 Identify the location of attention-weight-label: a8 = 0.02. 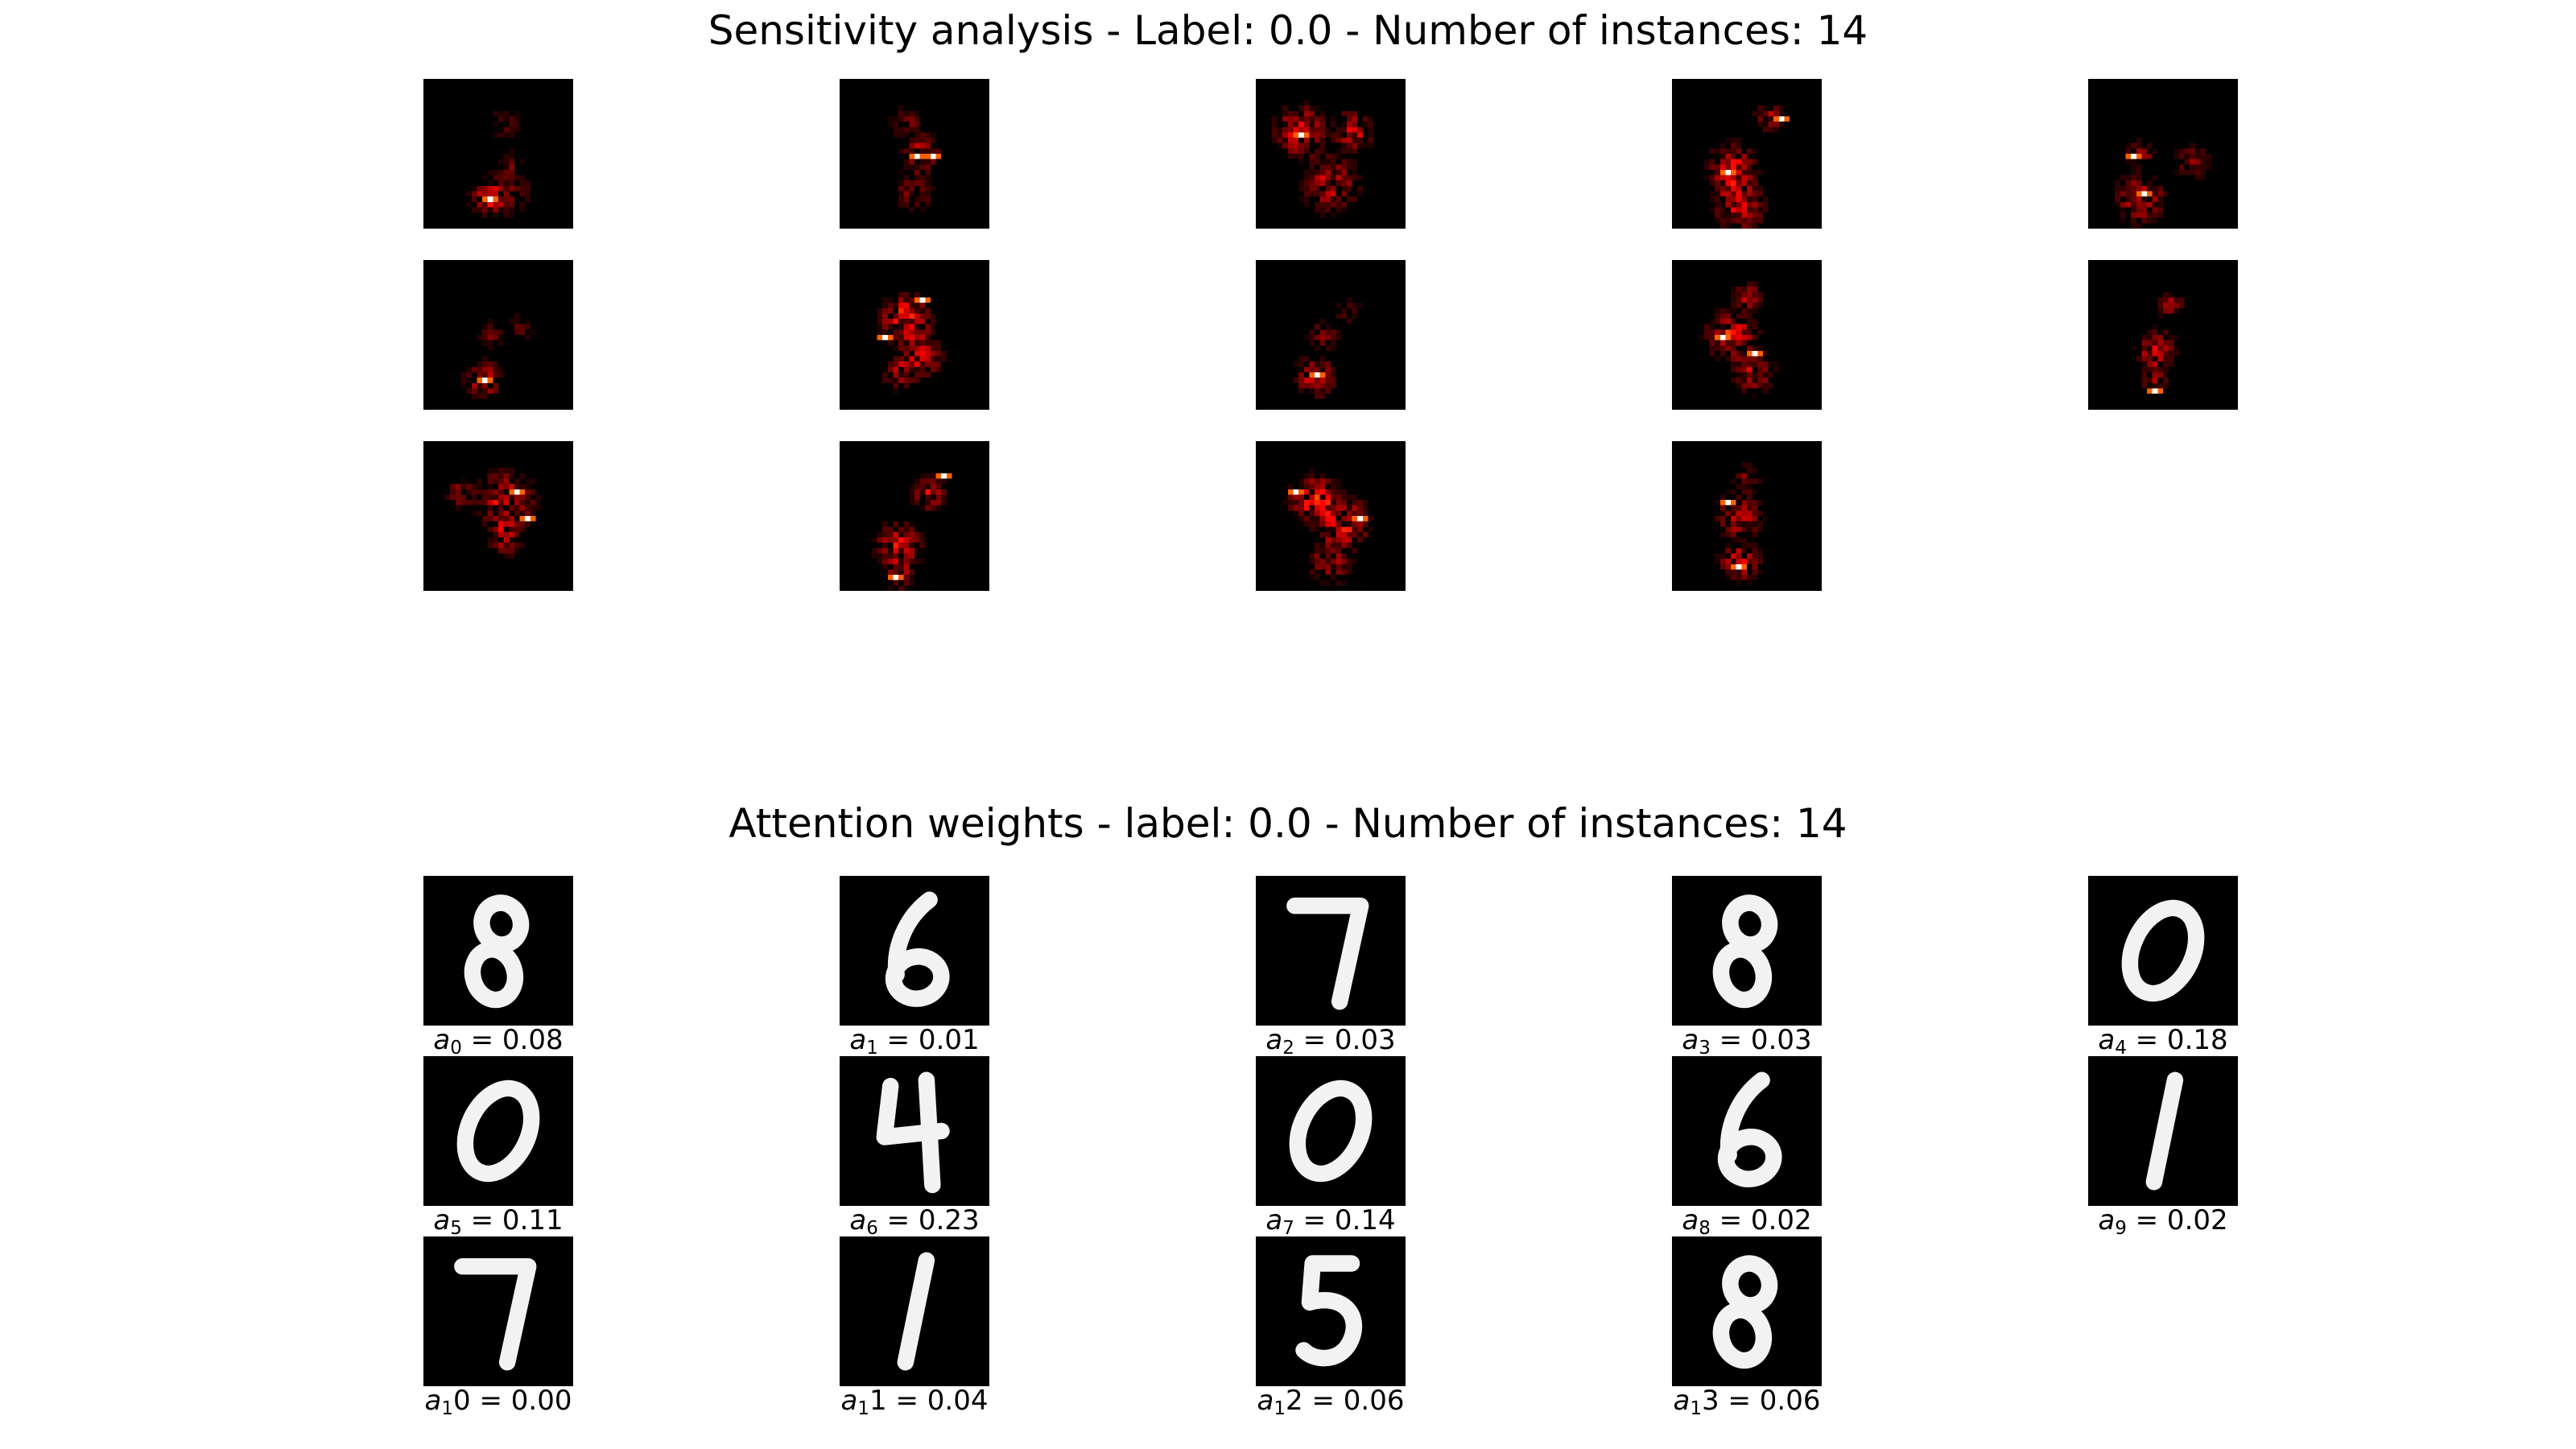
(1747, 1221).